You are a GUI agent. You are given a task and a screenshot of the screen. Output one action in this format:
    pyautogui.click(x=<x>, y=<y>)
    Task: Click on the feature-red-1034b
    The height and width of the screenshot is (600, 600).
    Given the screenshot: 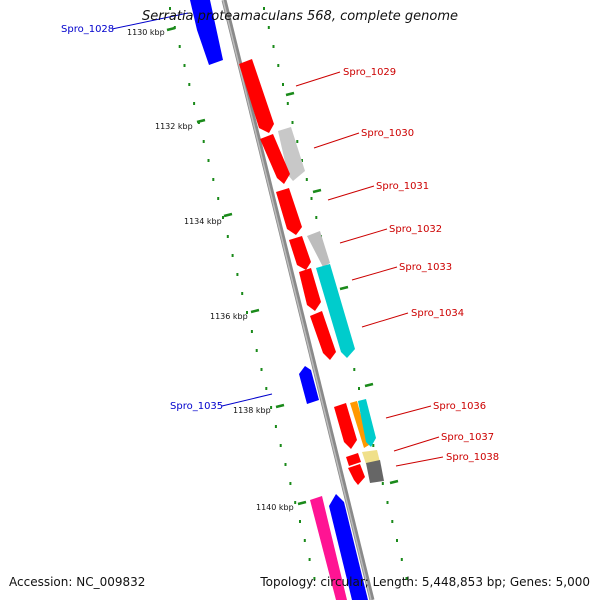 What is the action you would take?
    pyautogui.click(x=323, y=335)
    